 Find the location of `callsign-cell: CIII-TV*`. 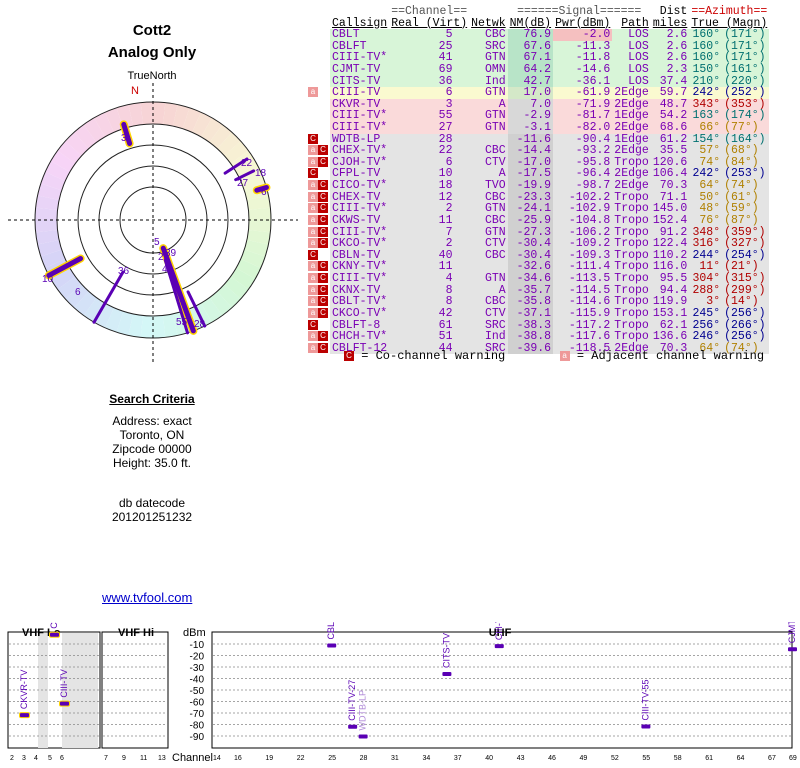

callsign-cell: CIII-TV* is located at coordinates (360, 209).